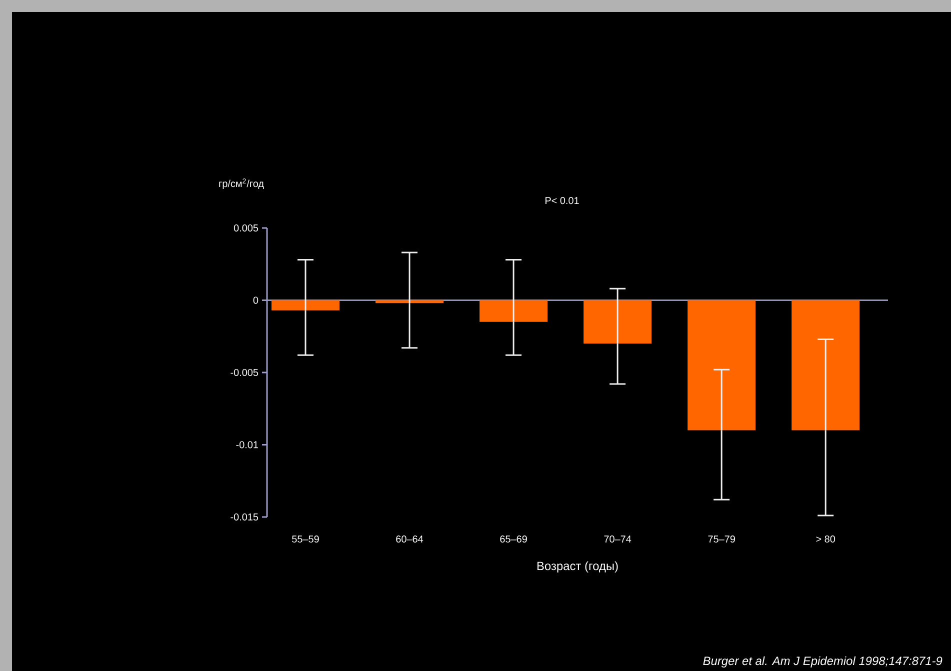 This screenshot has width=951, height=671. What do you see at coordinates (305, 539) in the screenshot?
I see `x-tick-label: 55–59` at bounding box center [305, 539].